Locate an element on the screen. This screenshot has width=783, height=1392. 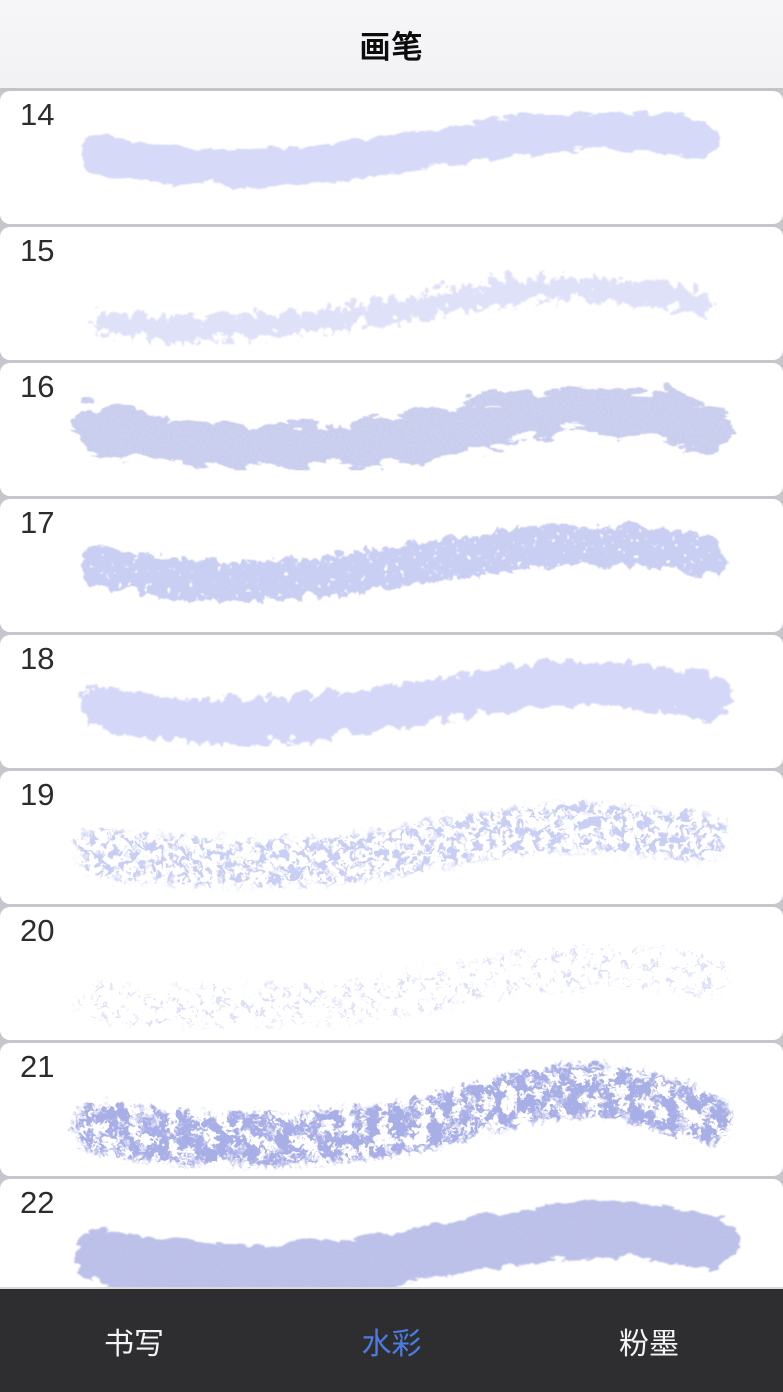
brush-item-20: 20 is located at coordinates (391, 973).